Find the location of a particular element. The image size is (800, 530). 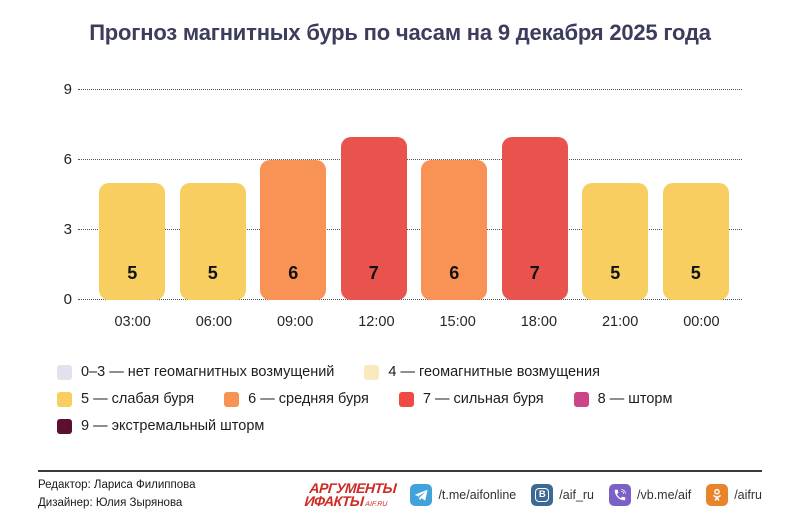

x-tick-label: 12:00 is located at coordinates (376, 322).